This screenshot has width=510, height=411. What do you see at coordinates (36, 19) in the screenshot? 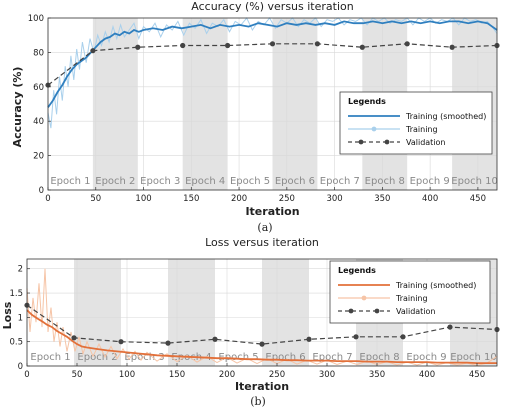
I see `y-tick-label: 100` at bounding box center [36, 19].